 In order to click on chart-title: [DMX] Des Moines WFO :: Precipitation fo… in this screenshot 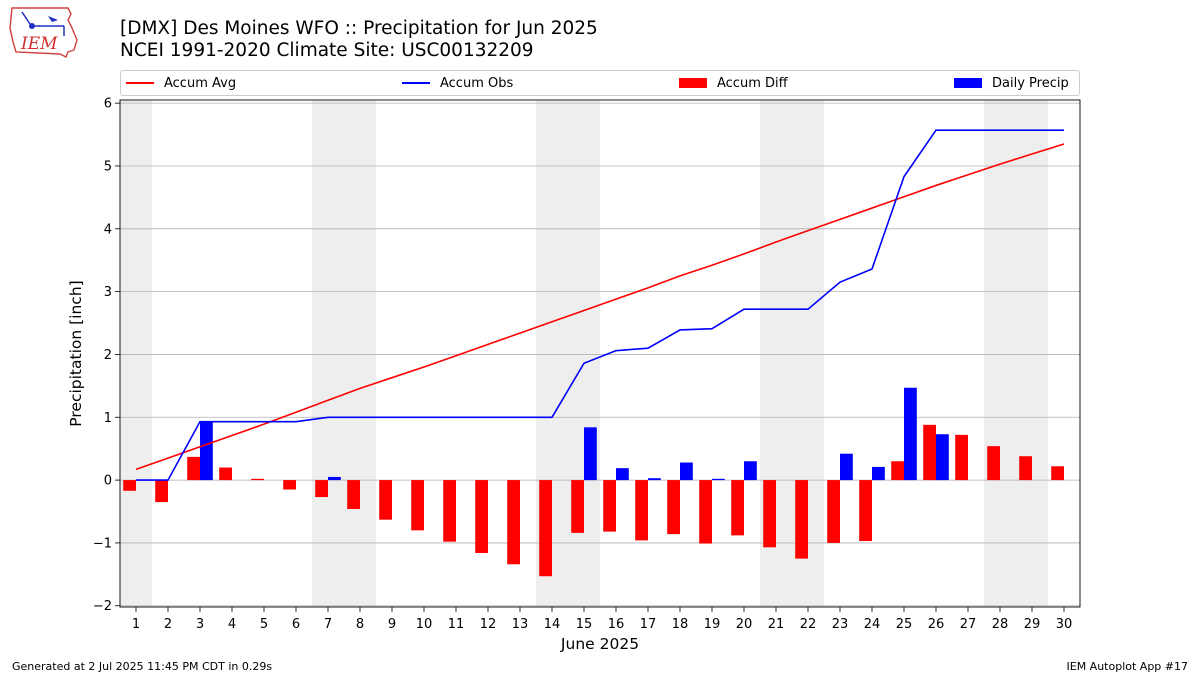, I will do `click(359, 28)`.